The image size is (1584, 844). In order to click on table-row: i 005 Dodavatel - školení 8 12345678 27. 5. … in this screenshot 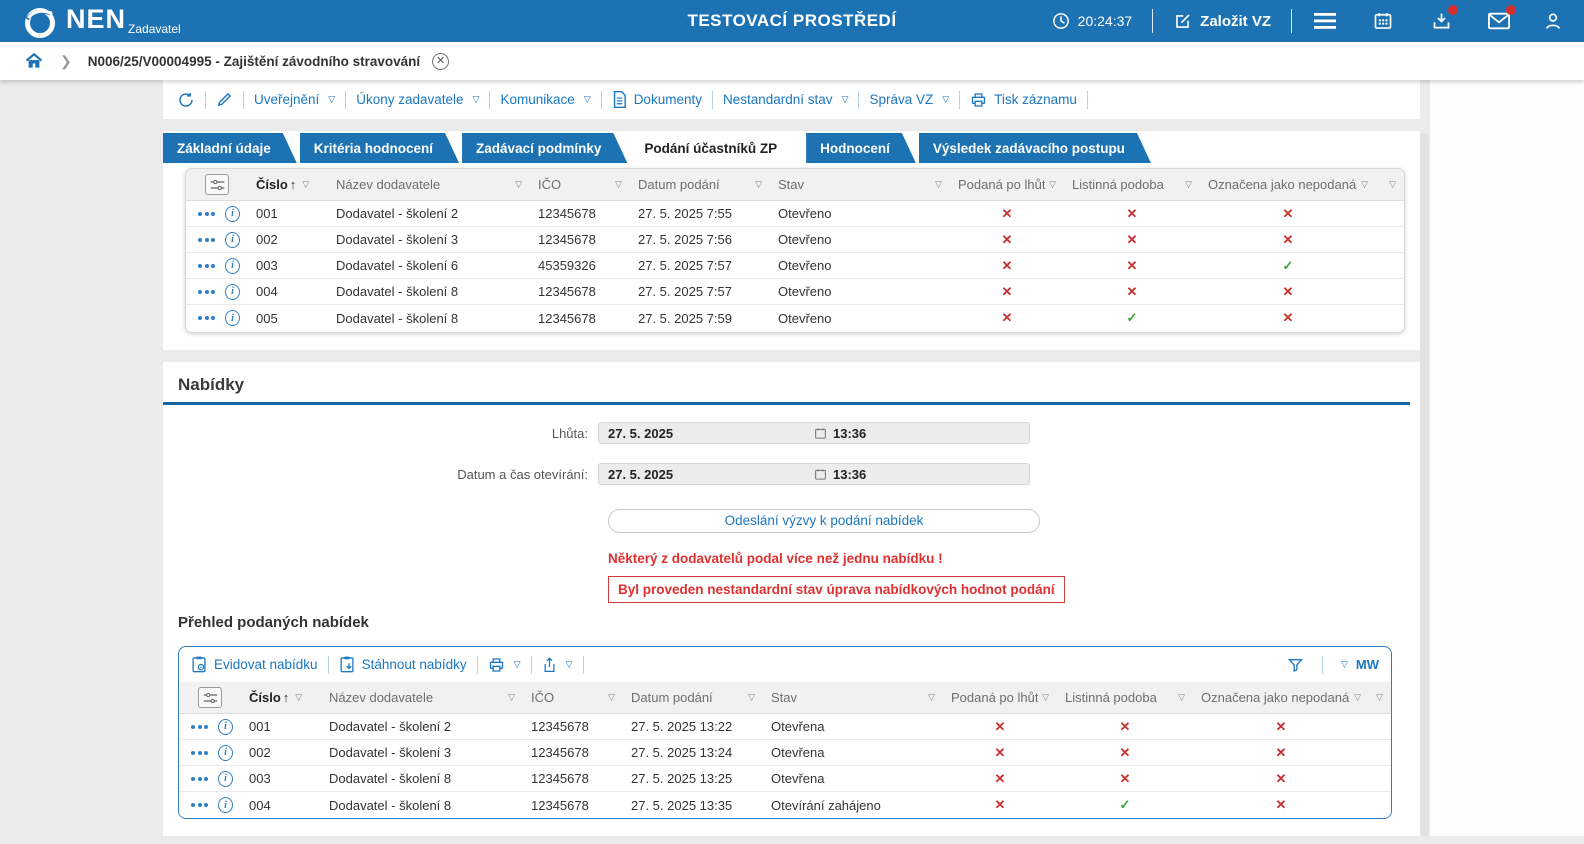, I will do `click(795, 318)`.